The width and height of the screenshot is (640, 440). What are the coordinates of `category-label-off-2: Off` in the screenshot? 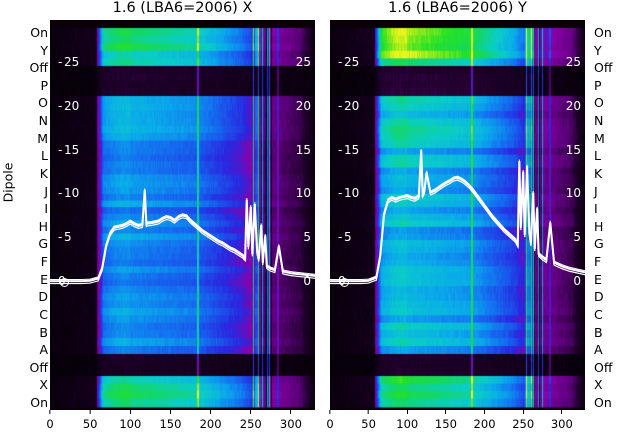 It's located at (603, 68).